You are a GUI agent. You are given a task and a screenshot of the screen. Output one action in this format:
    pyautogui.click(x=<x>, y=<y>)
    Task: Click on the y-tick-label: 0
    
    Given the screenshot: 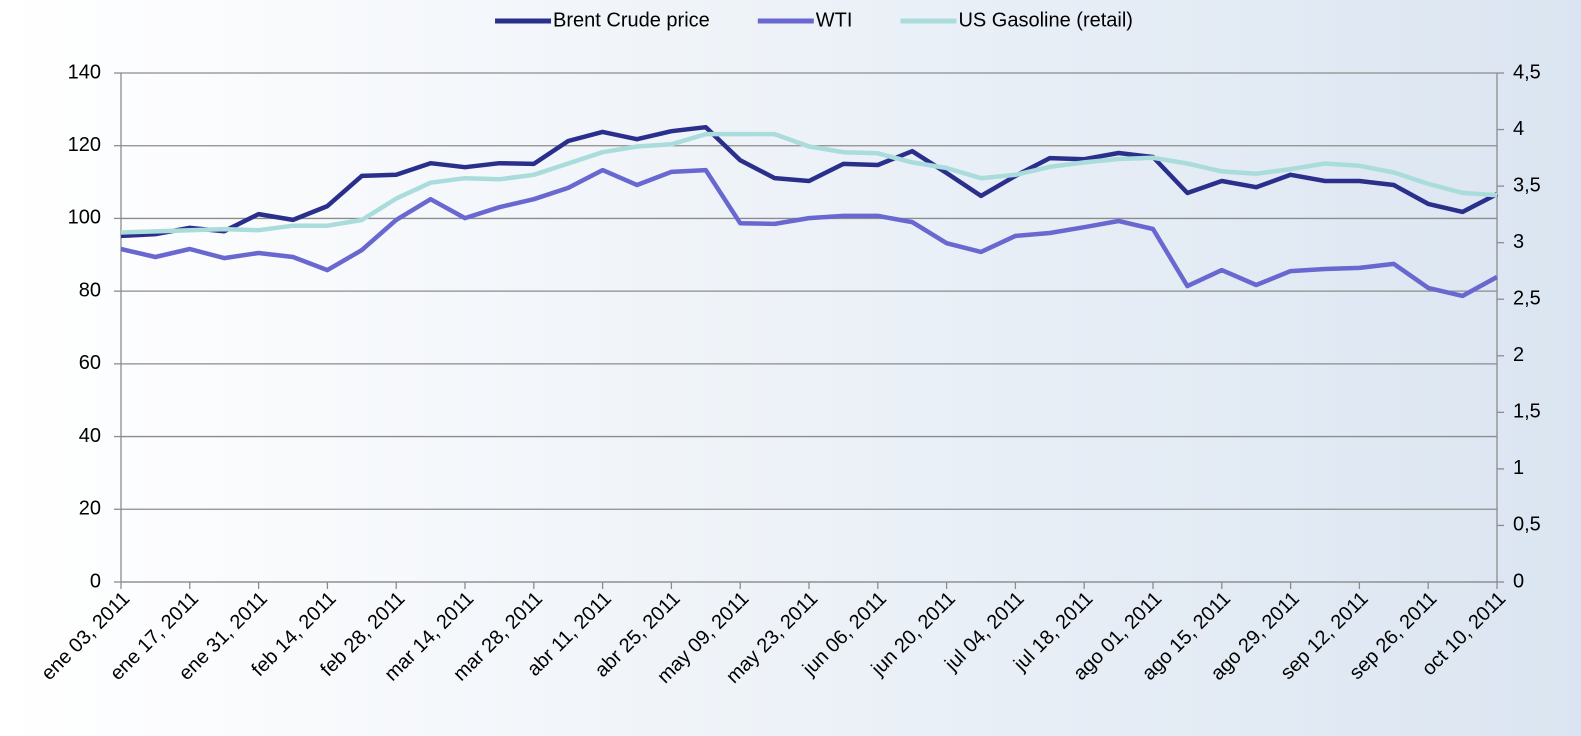 What is the action you would take?
    pyautogui.click(x=95, y=581)
    